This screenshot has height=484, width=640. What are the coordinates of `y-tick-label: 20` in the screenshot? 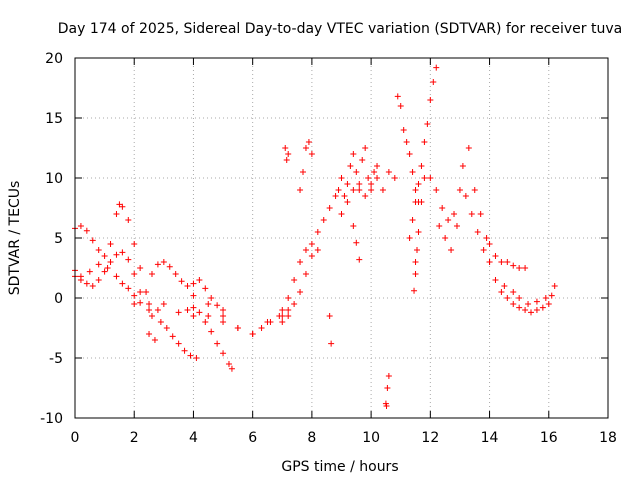 It's located at (54, 59).